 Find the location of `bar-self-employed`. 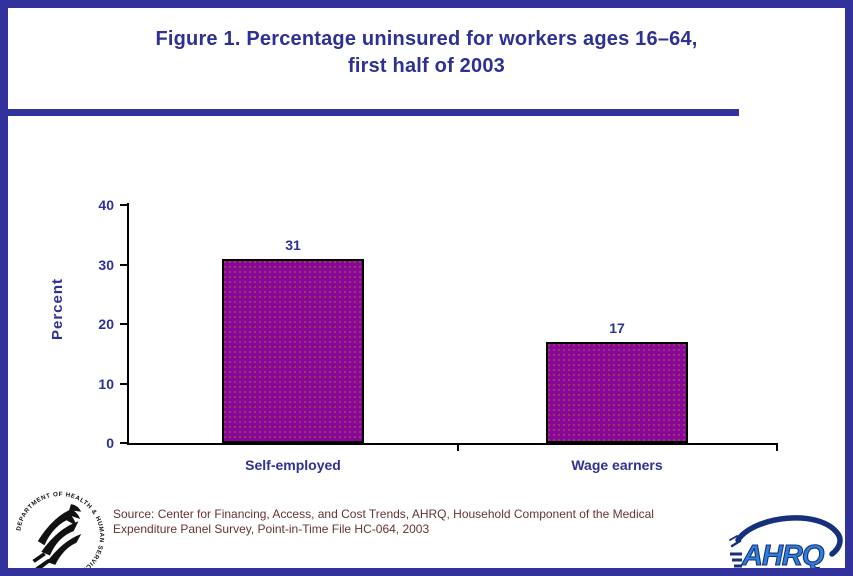

bar-self-employed is located at coordinates (293, 351).